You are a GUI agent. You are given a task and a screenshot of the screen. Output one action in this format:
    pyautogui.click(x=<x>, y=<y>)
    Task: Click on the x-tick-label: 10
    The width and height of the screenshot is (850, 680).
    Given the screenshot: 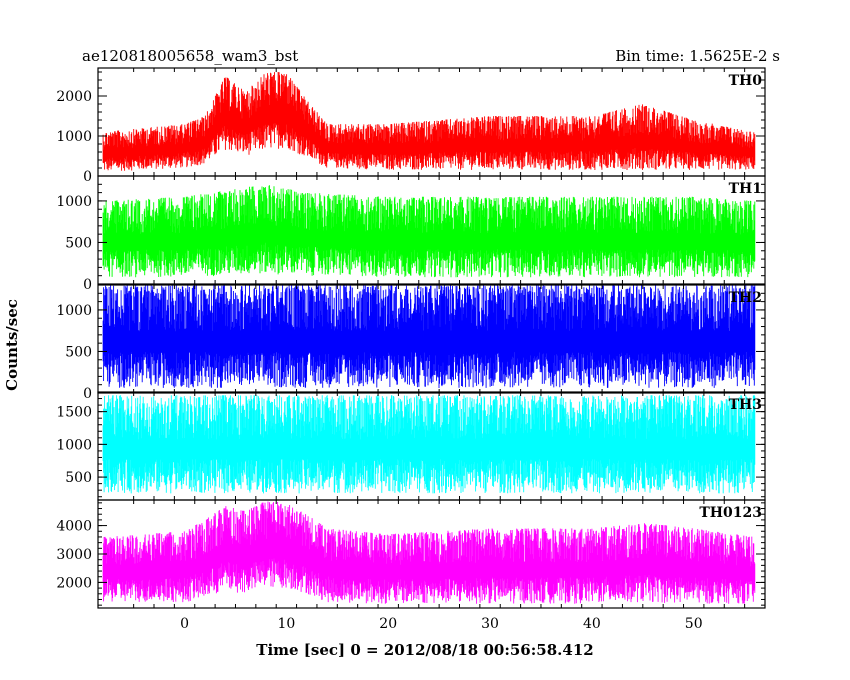 What is the action you would take?
    pyautogui.click(x=286, y=624)
    